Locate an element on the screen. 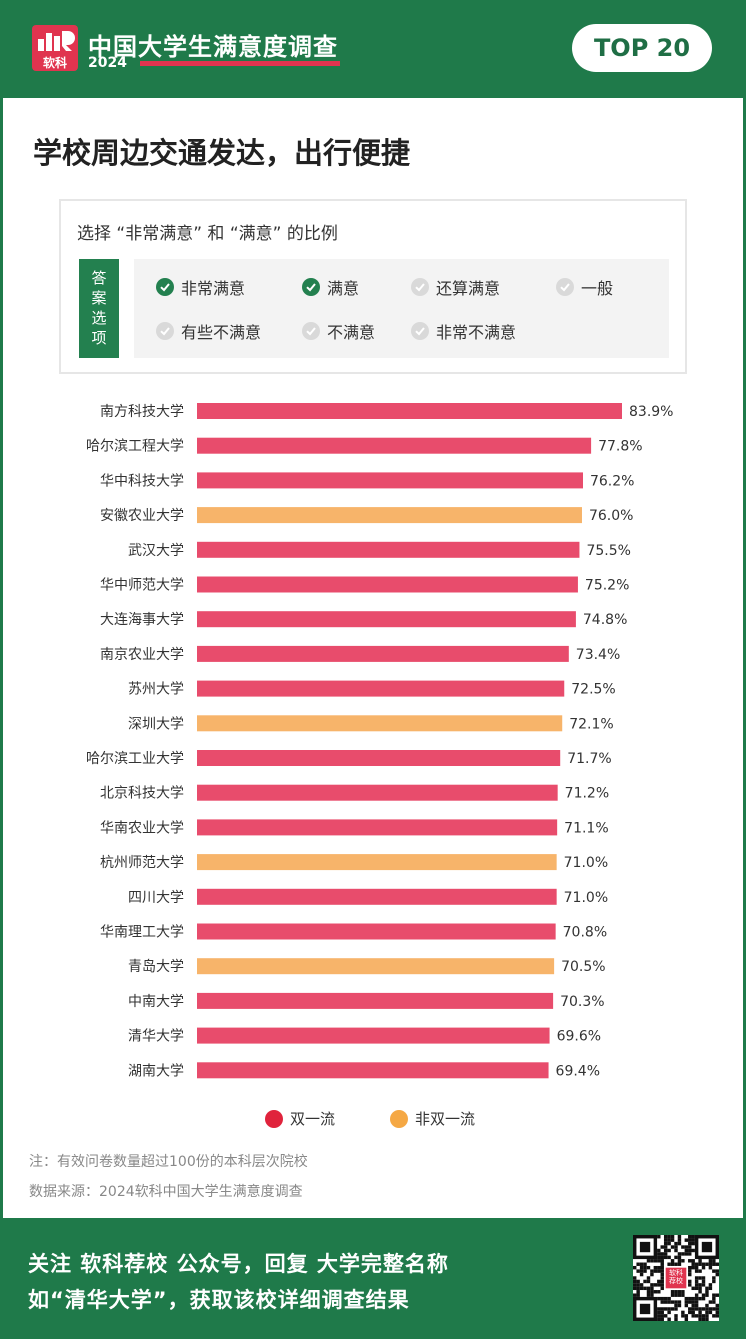  value-label: 76.0% is located at coordinates (611, 516).